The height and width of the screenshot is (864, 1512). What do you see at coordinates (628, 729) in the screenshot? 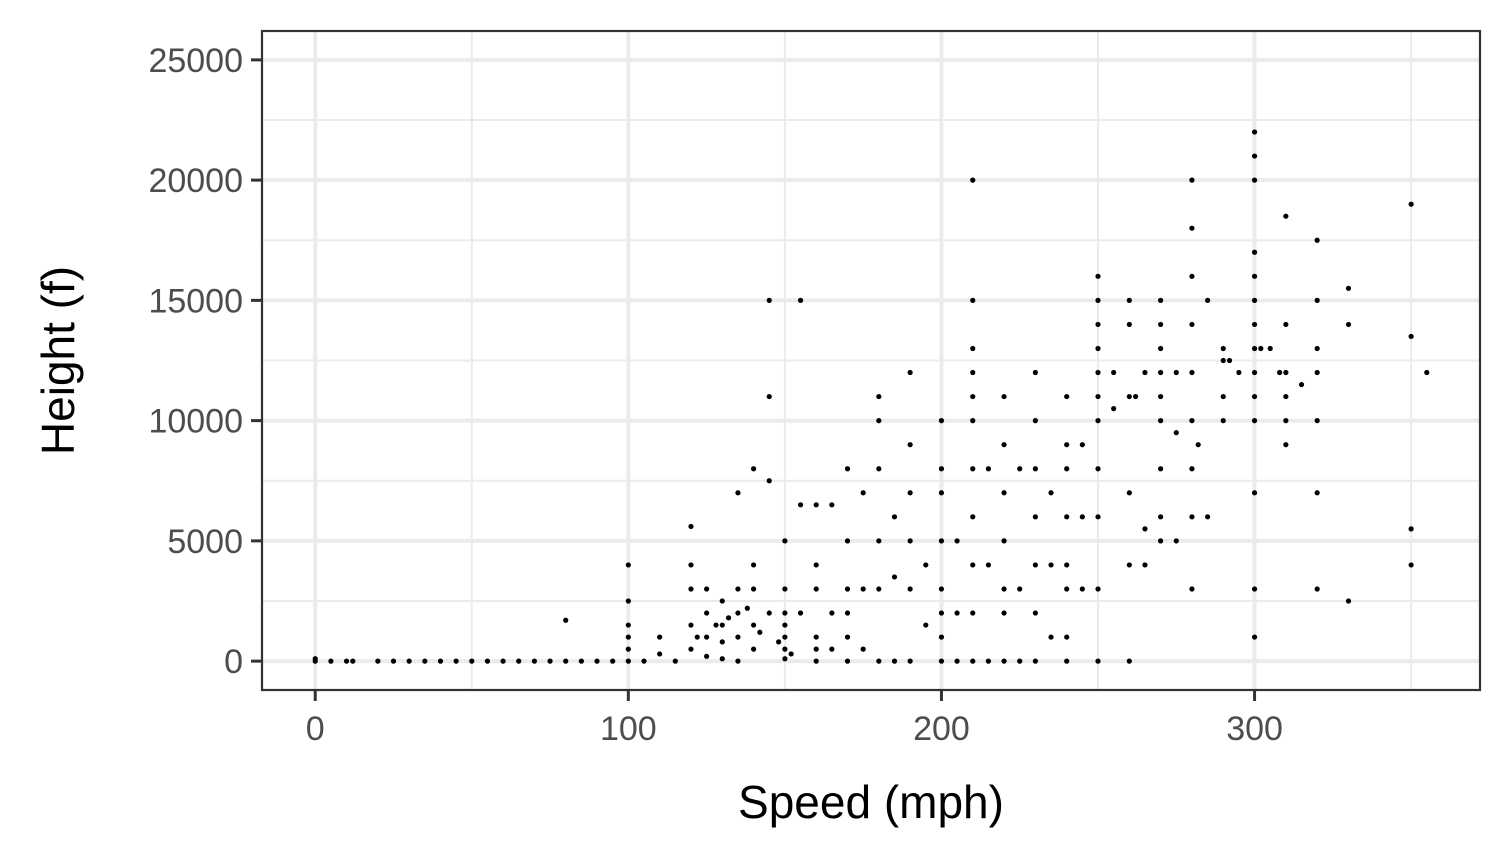
I see `x-tick-label: 100` at bounding box center [628, 729].